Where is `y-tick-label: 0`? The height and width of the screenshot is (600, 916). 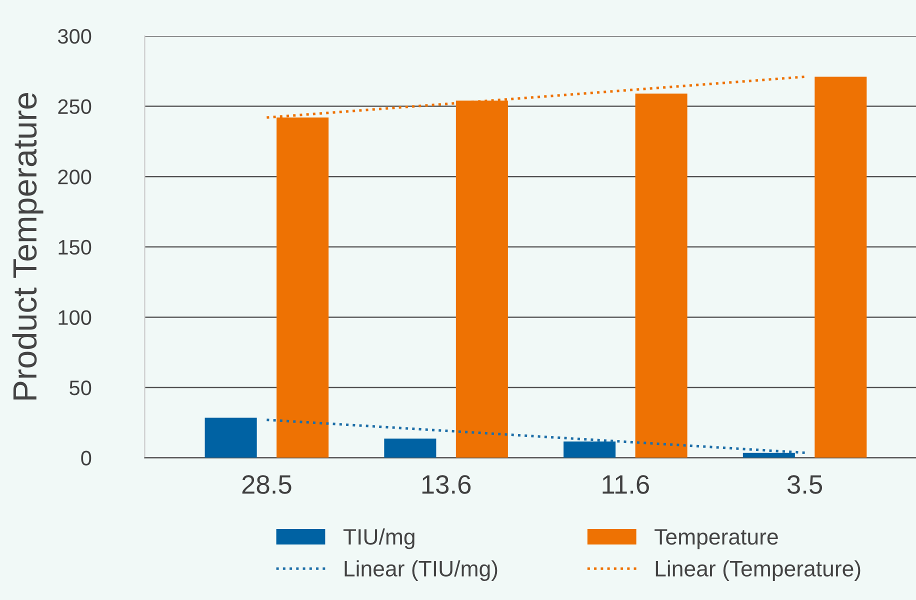
y-tick-label: 0 is located at coordinates (86, 458).